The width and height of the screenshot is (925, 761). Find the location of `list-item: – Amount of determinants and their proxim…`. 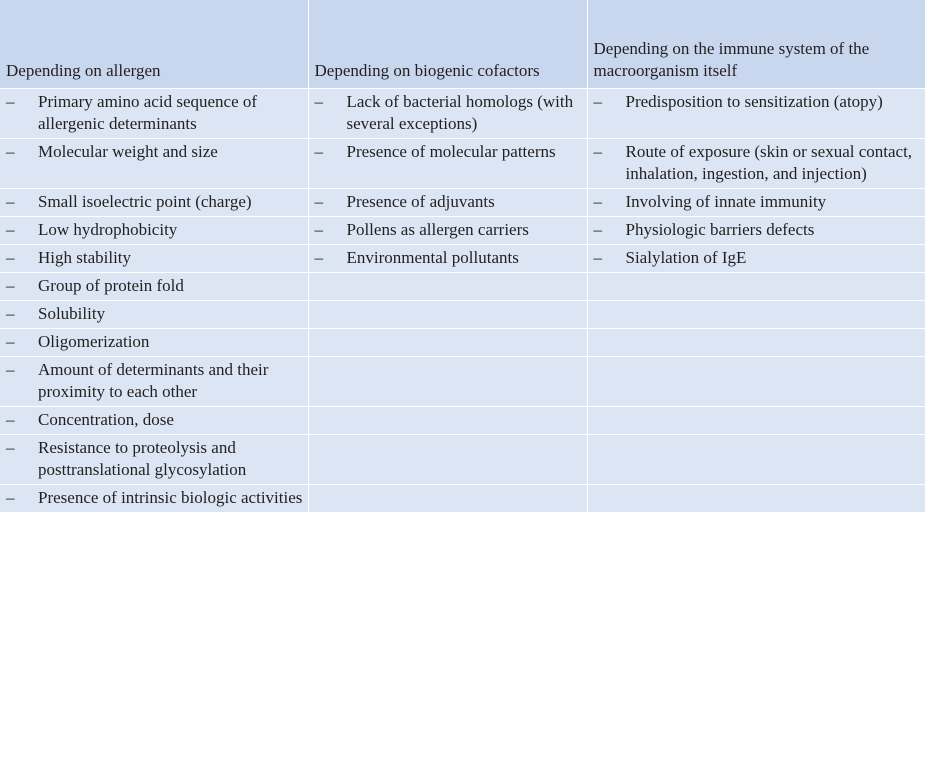

list-item: – Amount of determinants and their proxim… is located at coordinates (155, 381).